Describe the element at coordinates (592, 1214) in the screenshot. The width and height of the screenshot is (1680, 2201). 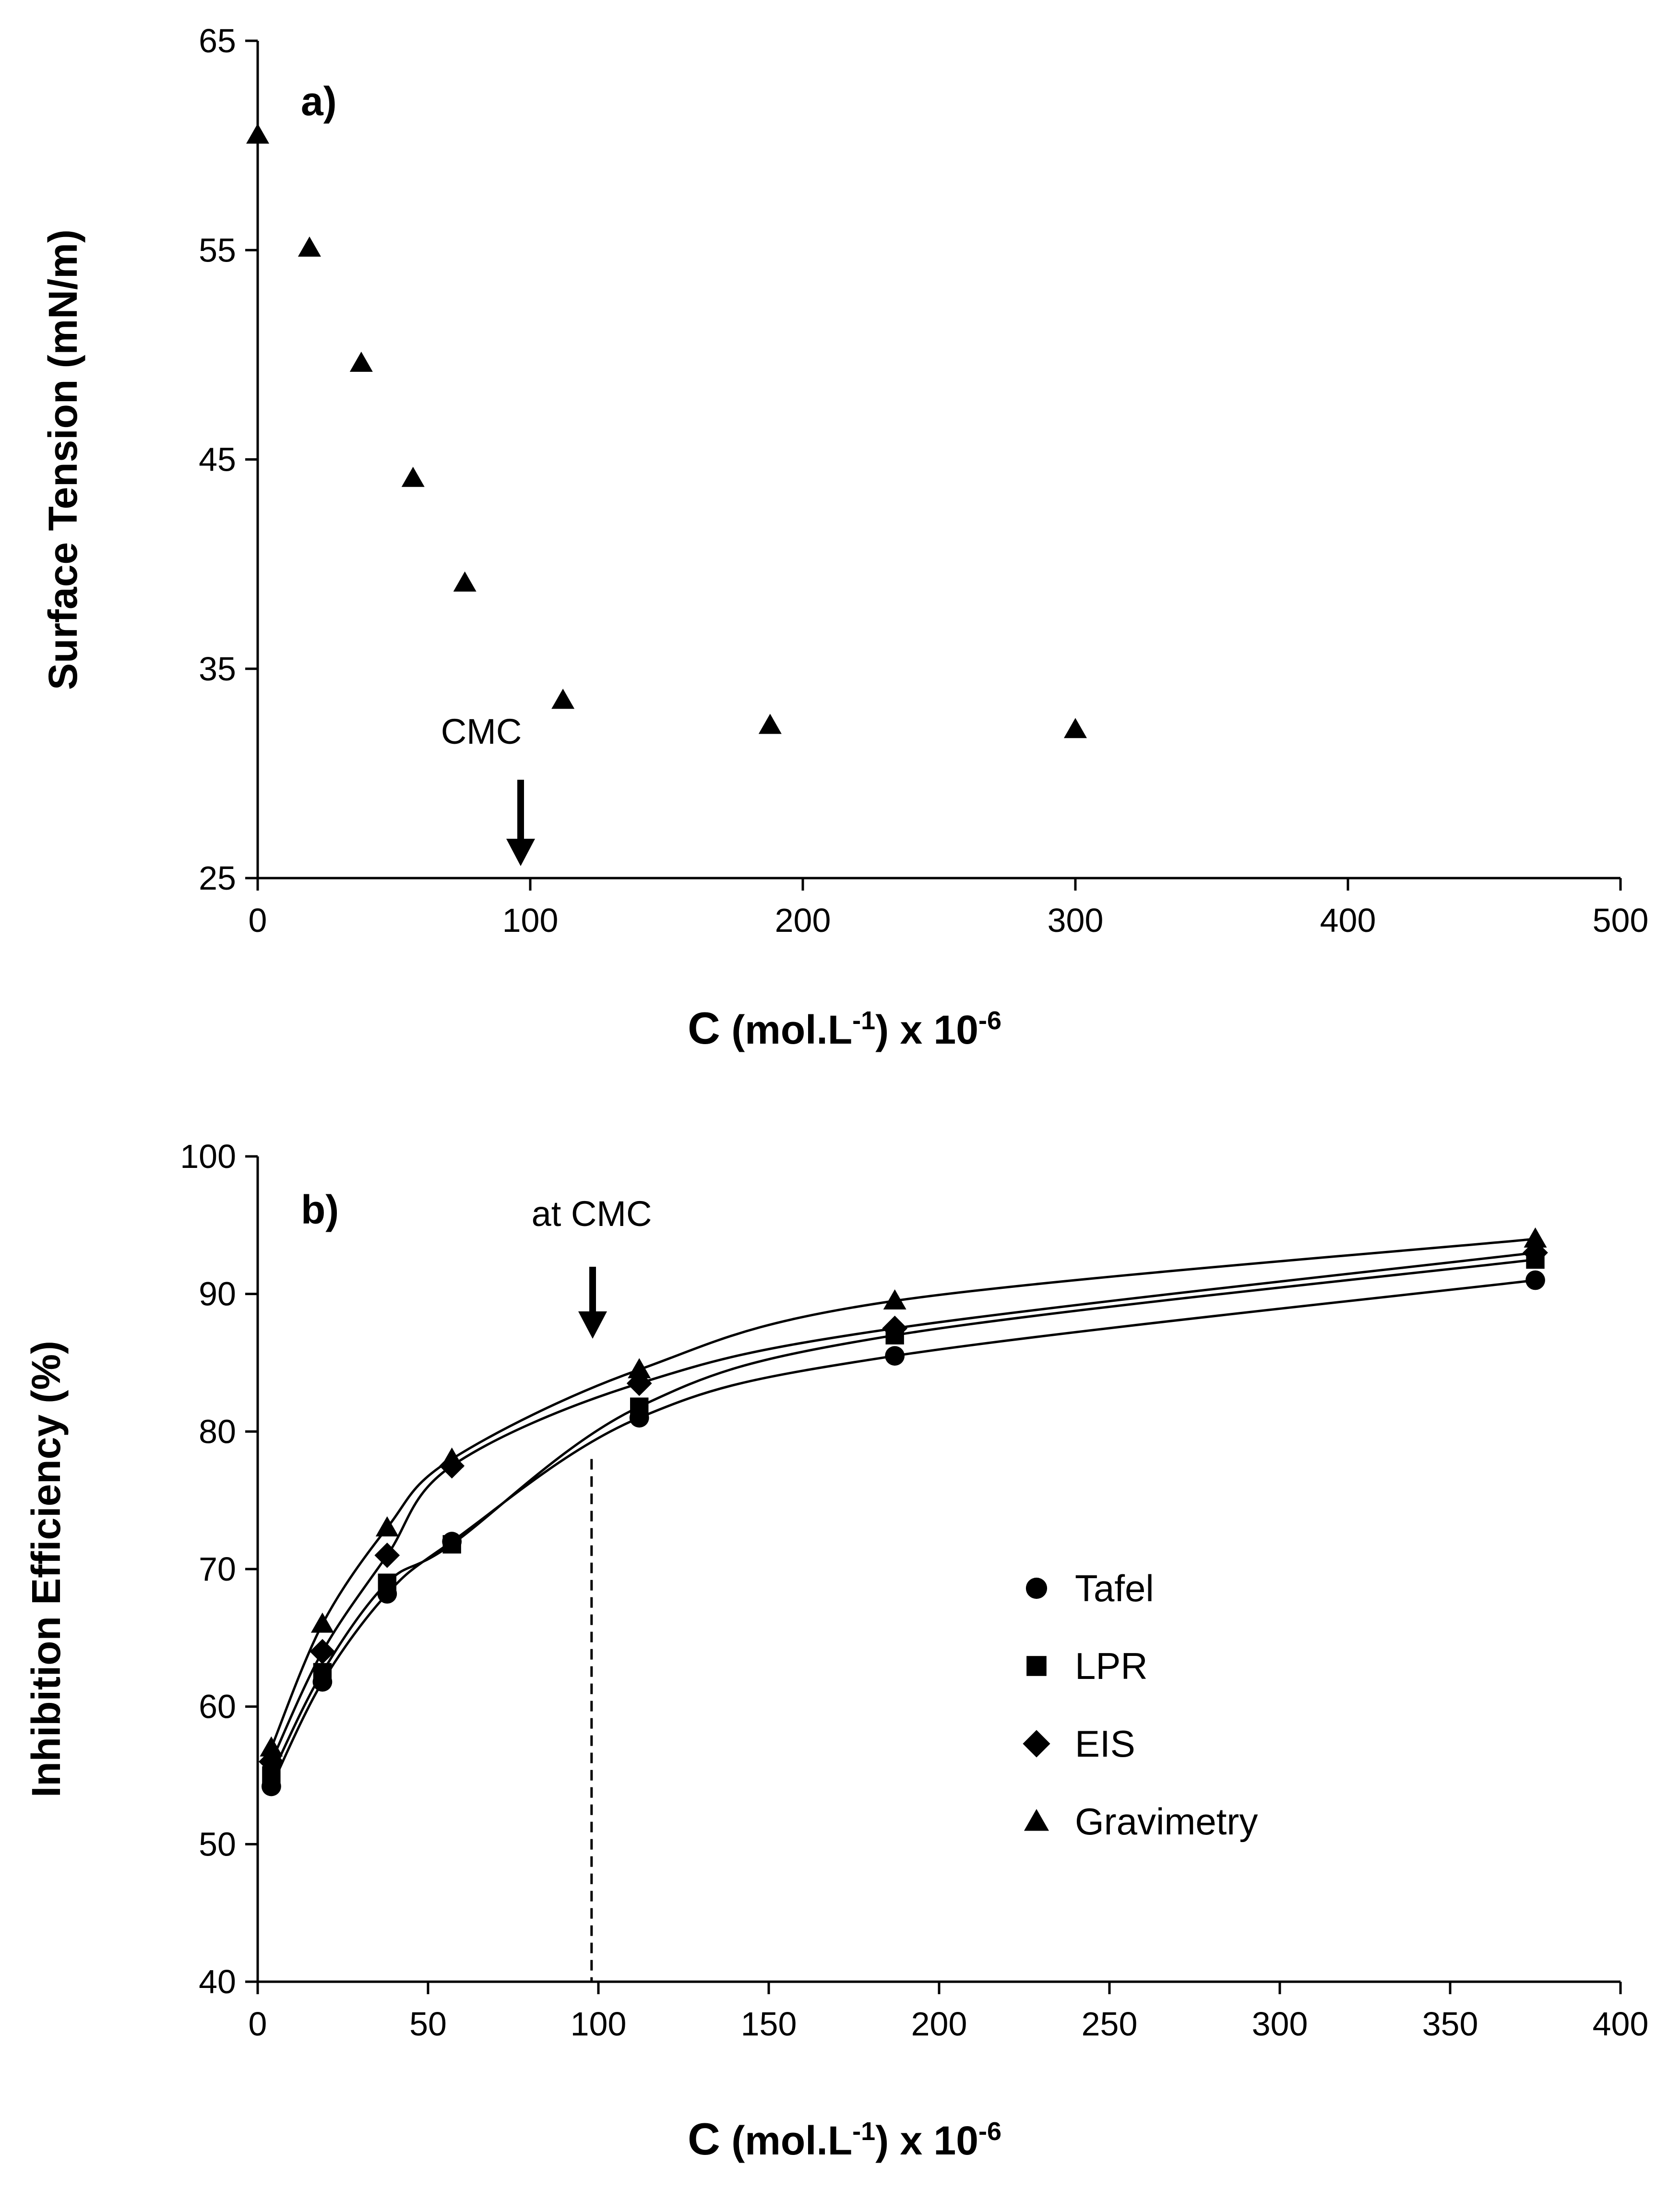
I see `panel-b-cmc-label: at CMC` at that location.